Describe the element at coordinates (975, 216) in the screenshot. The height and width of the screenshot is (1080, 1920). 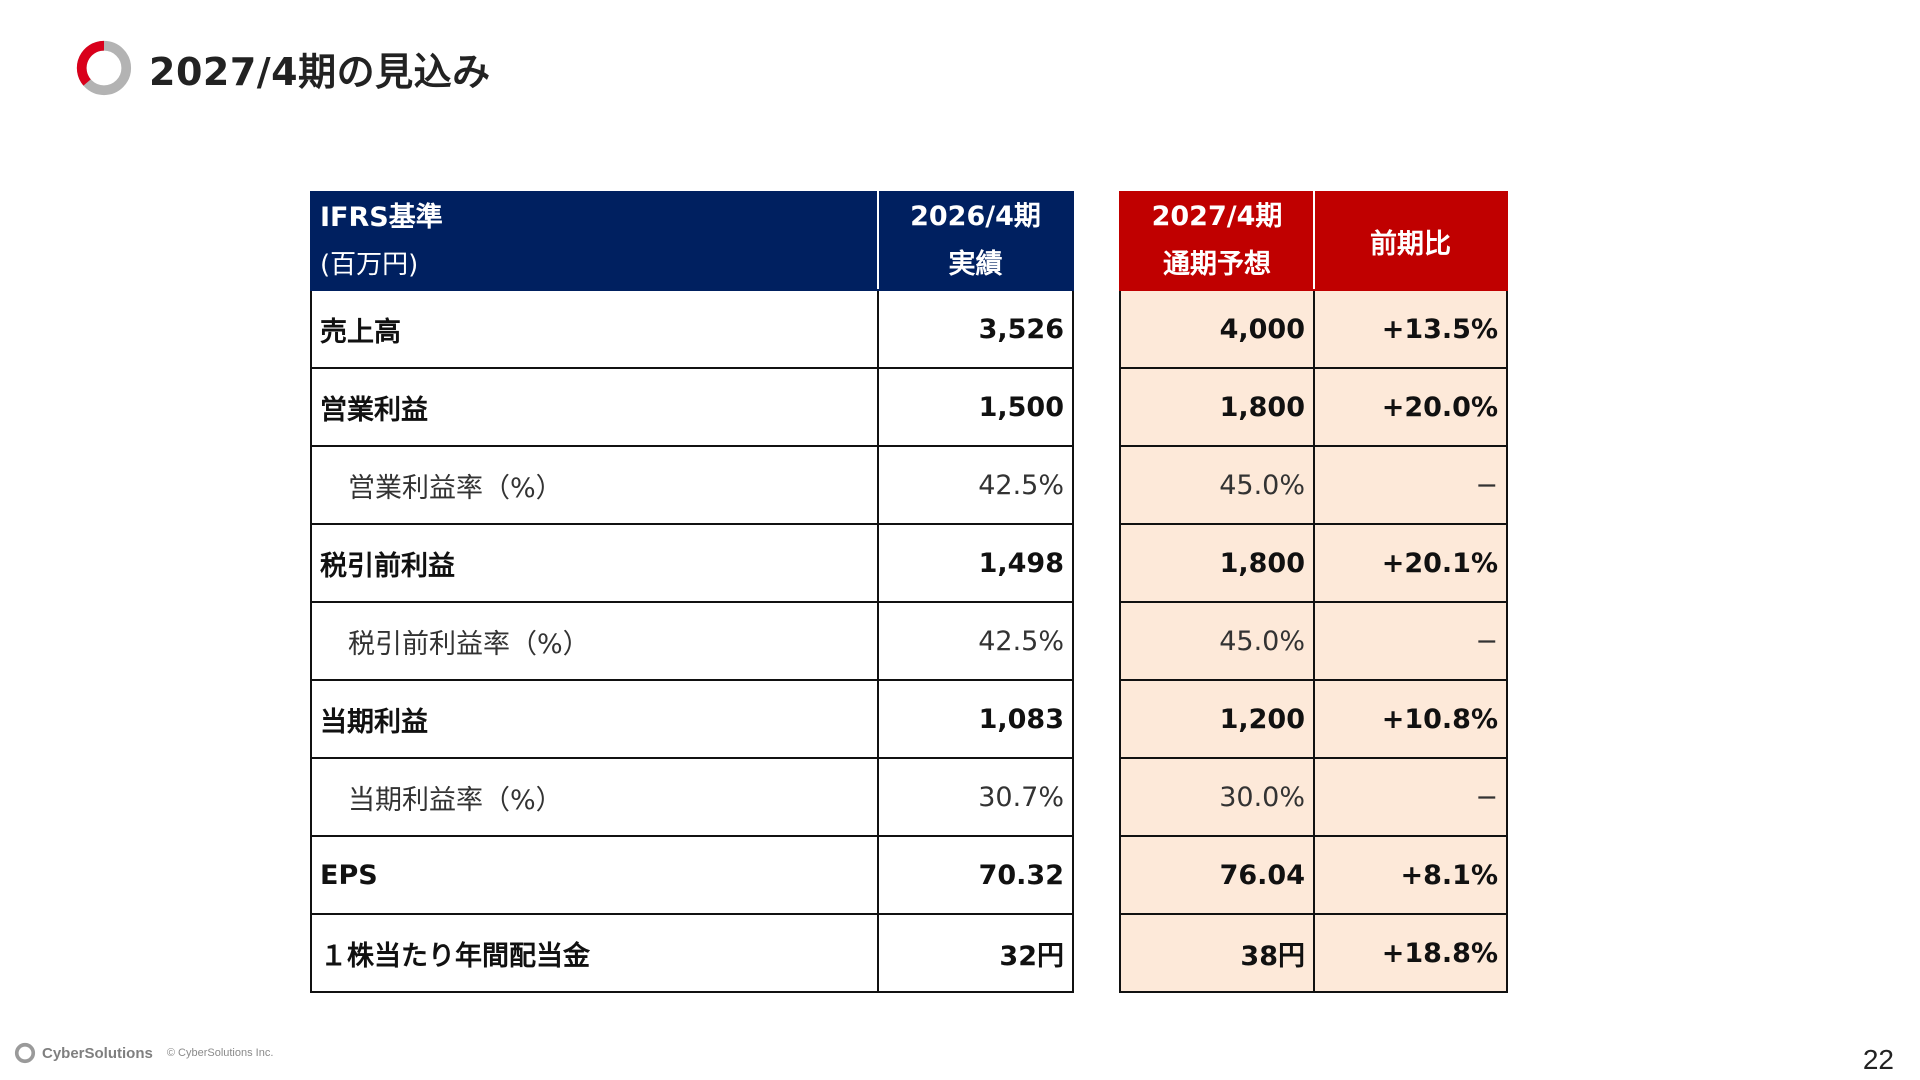
I see `header-actual-period: 2026/4期` at that location.